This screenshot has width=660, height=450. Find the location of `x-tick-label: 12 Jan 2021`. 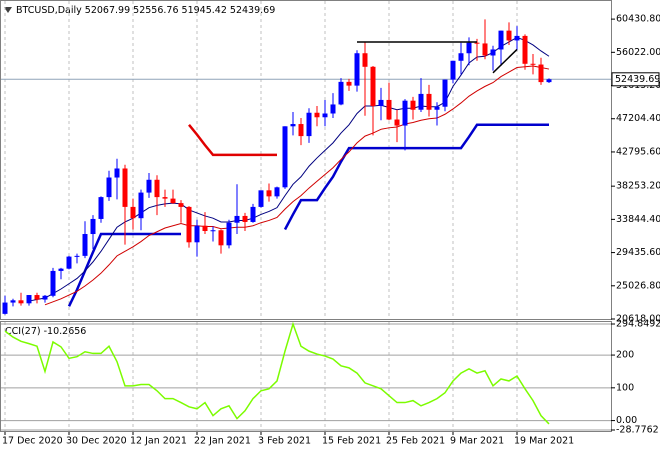

x-tick-label: 12 Jan 2021 is located at coordinates (158, 441).